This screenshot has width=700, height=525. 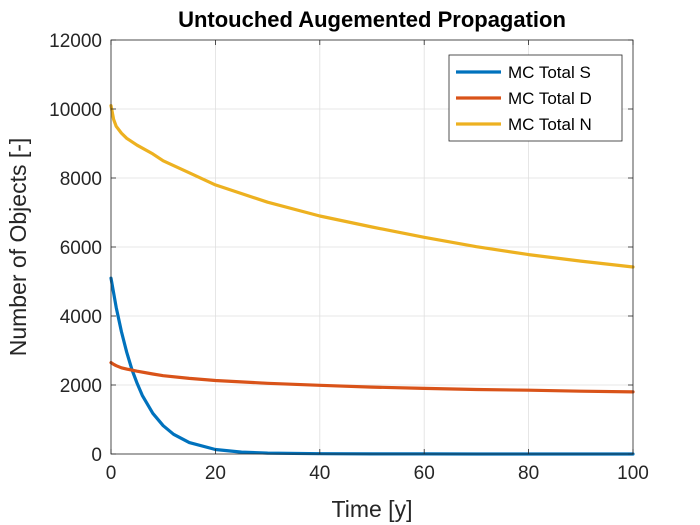 I want to click on legend-entry-label: MC Total S, so click(x=549, y=72).